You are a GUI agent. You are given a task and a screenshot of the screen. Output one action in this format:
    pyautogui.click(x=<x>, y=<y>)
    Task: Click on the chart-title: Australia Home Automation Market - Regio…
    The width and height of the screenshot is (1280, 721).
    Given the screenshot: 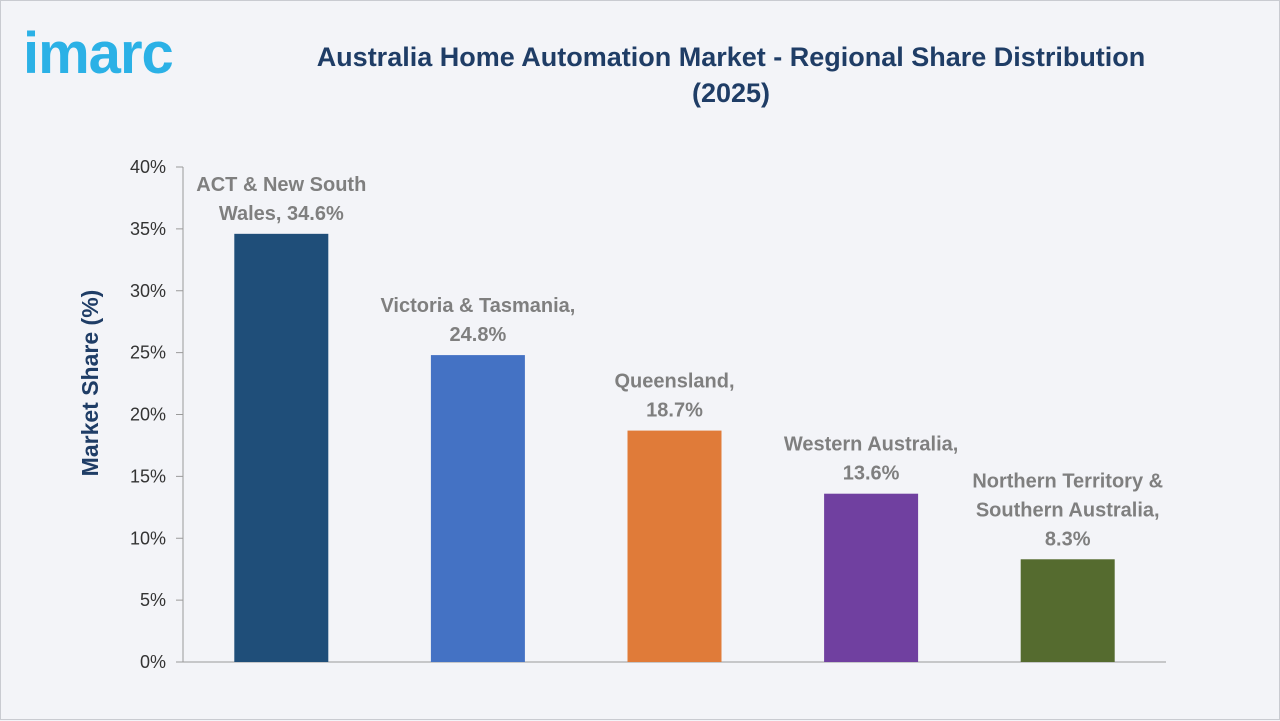 What is the action you would take?
    pyautogui.click(x=731, y=75)
    